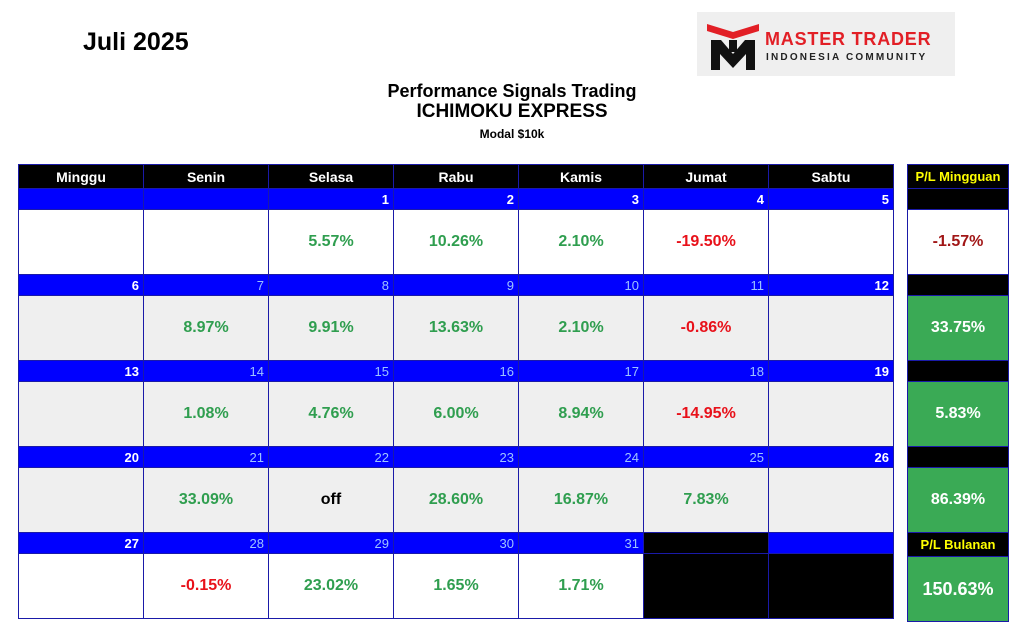  Describe the element at coordinates (331, 176) in the screenshot. I see `day-header: Selasa` at that location.